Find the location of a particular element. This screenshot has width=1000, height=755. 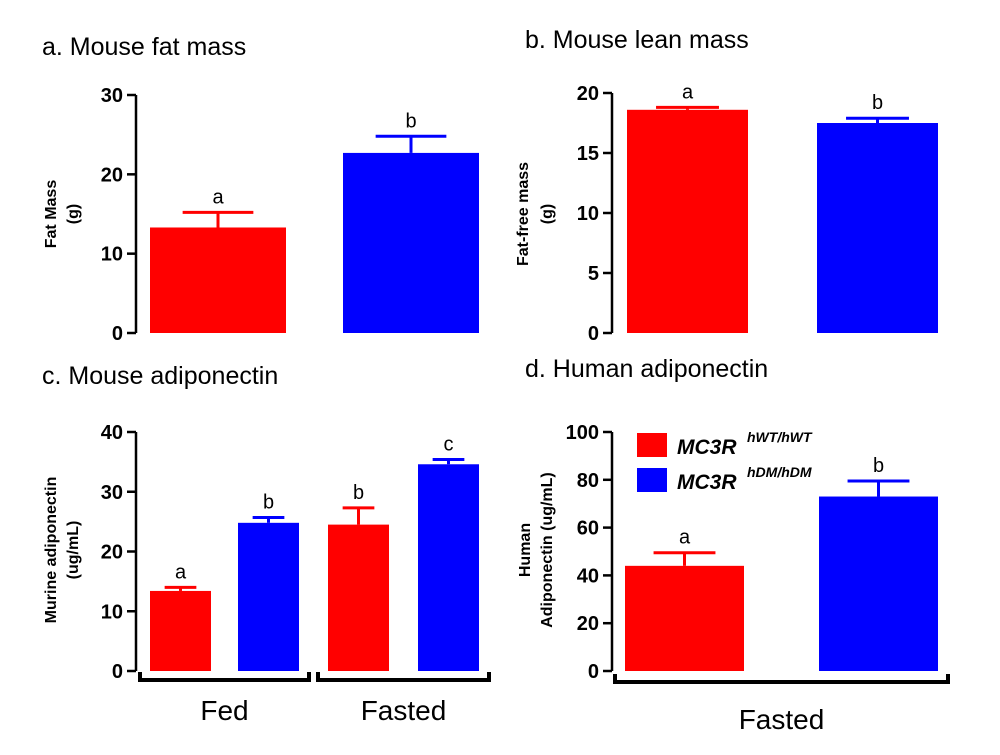

y-axis-label: (ug/mL) is located at coordinates (73, 550).